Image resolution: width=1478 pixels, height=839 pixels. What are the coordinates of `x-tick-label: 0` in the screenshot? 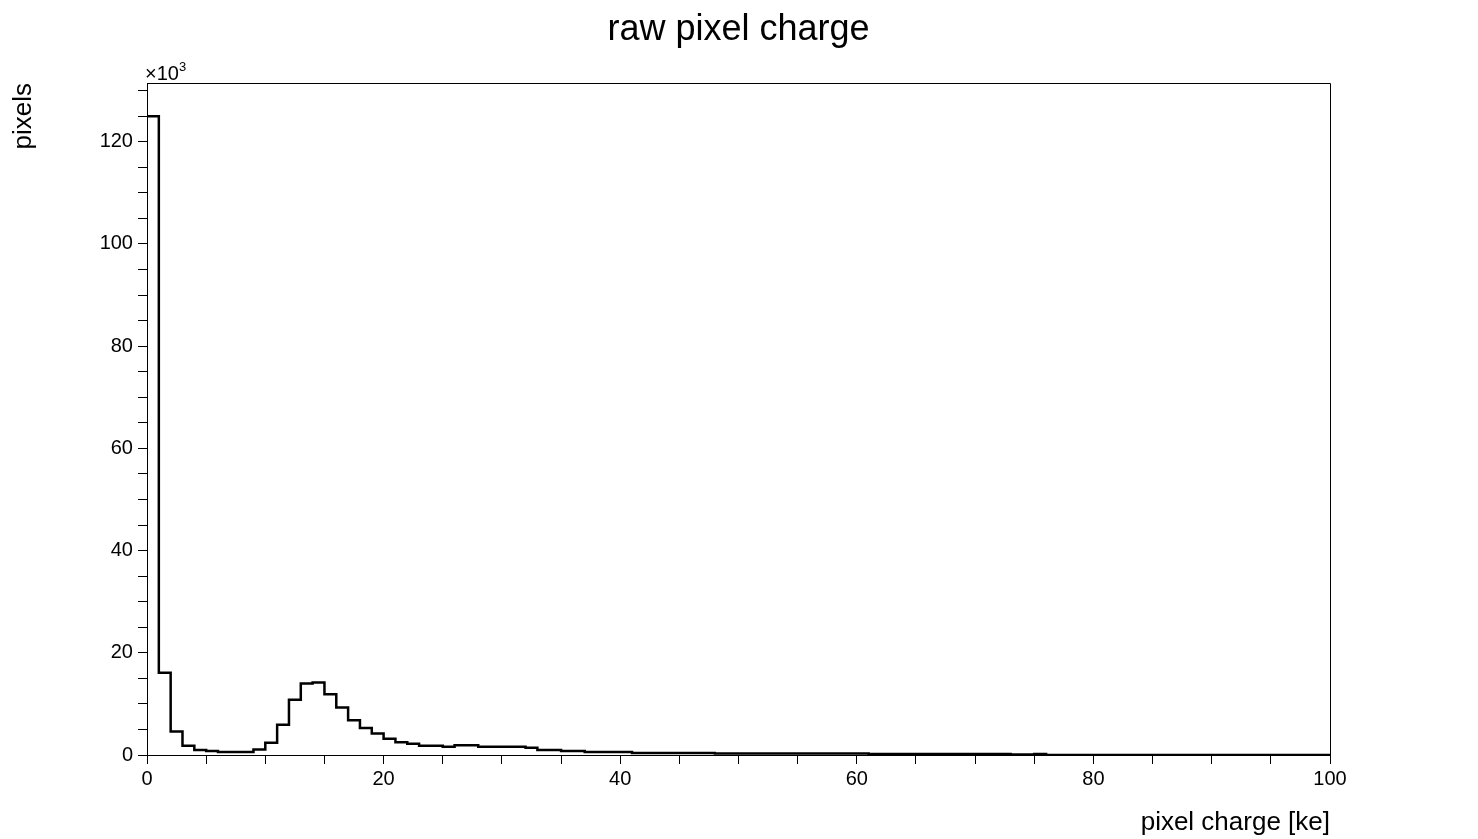 It's located at (147, 777).